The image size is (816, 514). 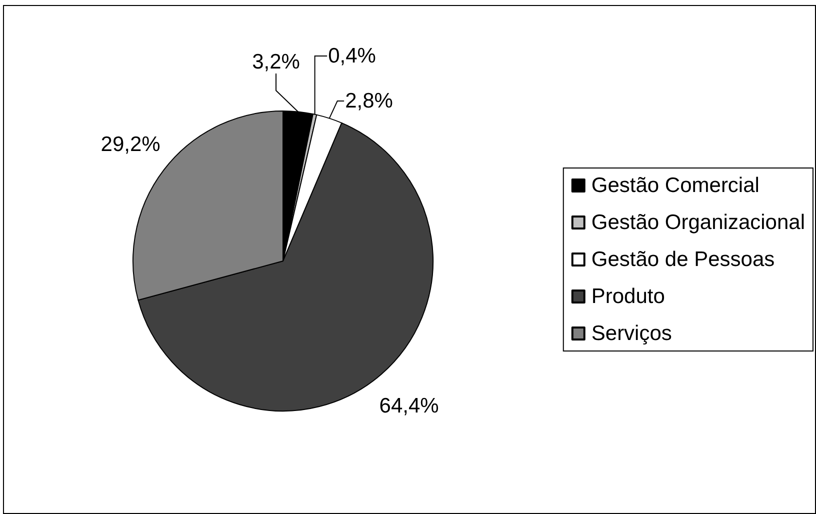 What do you see at coordinates (130, 144) in the screenshot?
I see `data-label: 29,2%` at bounding box center [130, 144].